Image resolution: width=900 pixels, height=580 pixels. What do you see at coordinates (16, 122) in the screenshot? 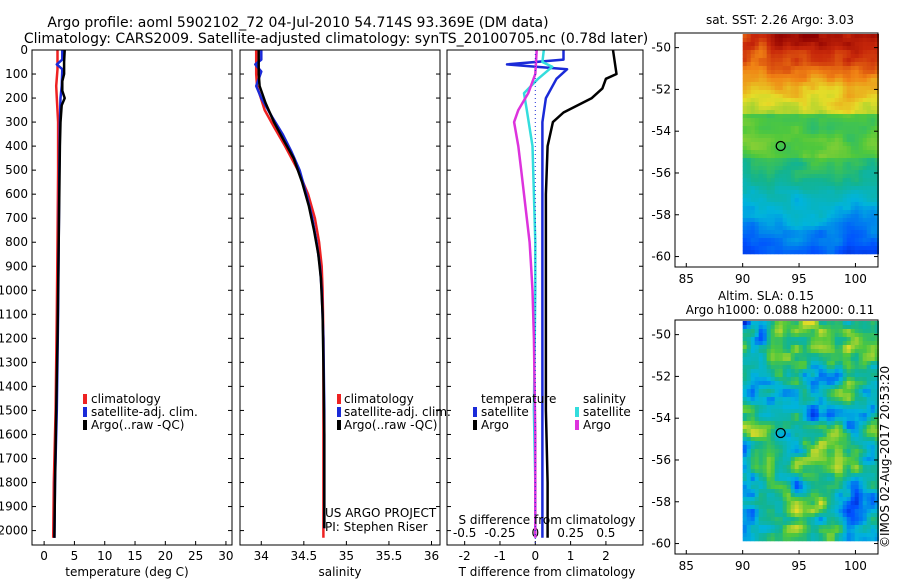
I see `ytick-label: 300` at bounding box center [16, 122].